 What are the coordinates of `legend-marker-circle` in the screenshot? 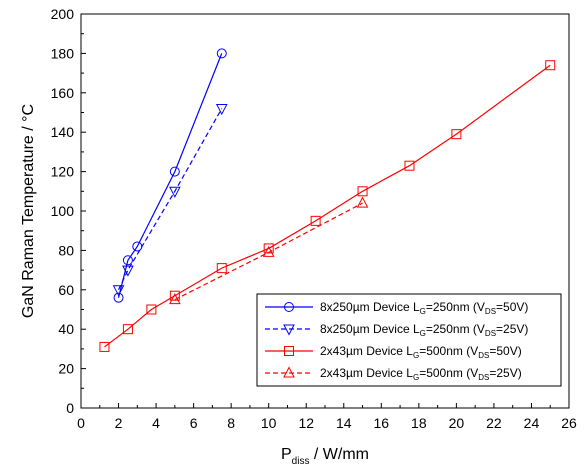 It's located at (289, 307).